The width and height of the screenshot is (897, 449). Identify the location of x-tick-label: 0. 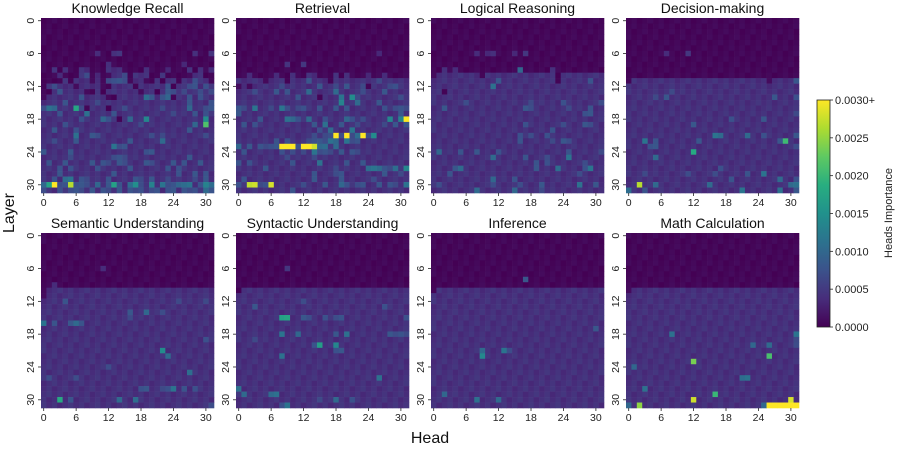
(434, 203).